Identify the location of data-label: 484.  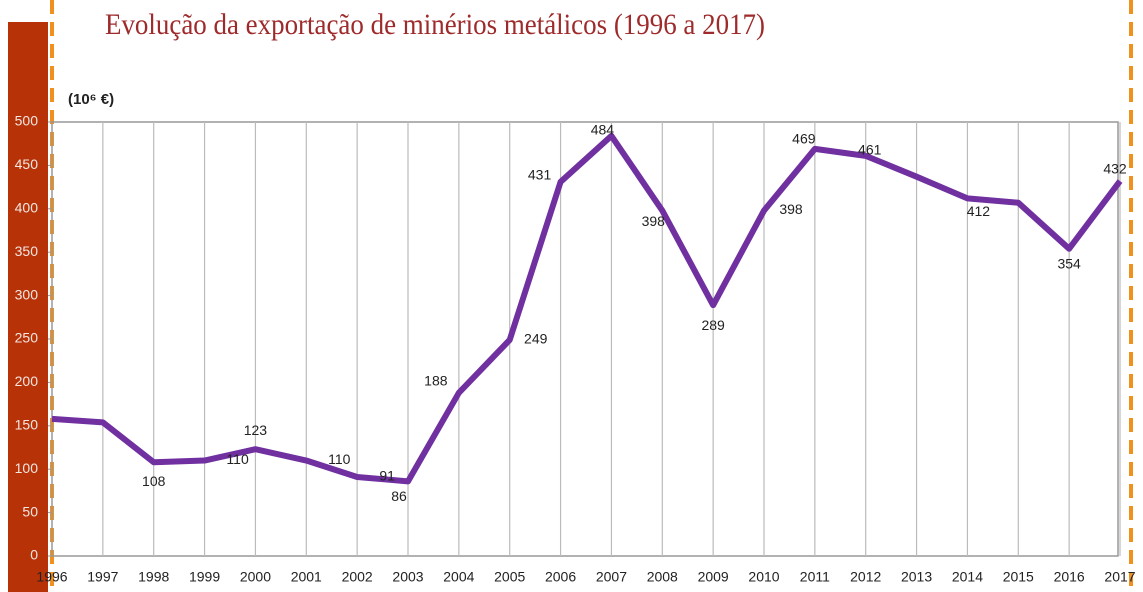
(603, 130).